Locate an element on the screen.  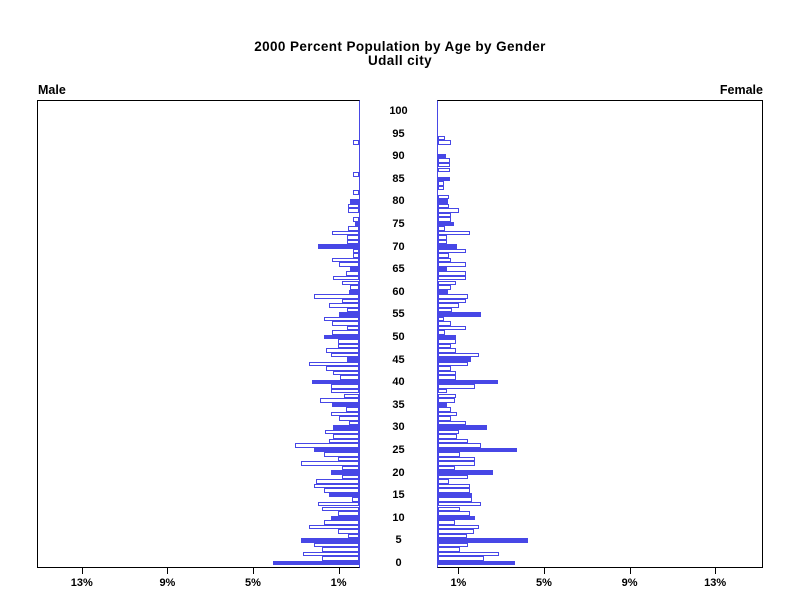
age-tick-label: 90 is located at coordinates (398, 156).